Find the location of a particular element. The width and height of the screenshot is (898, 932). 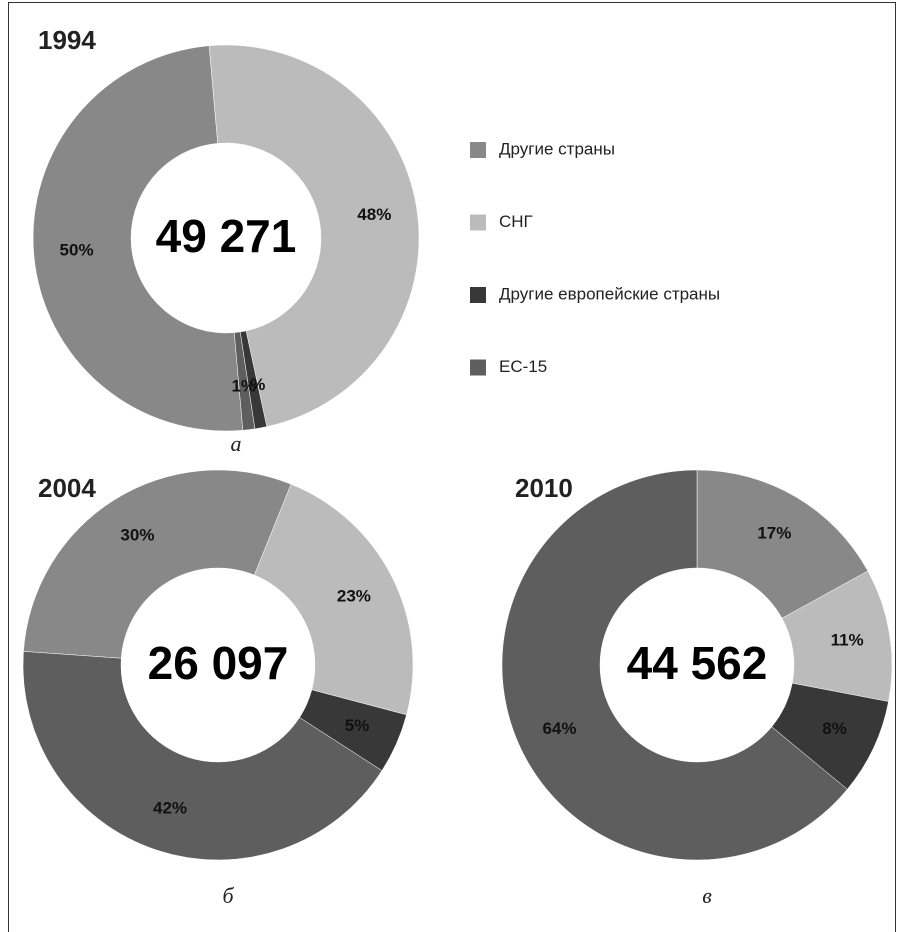

value-label: 48% is located at coordinates (374, 214).